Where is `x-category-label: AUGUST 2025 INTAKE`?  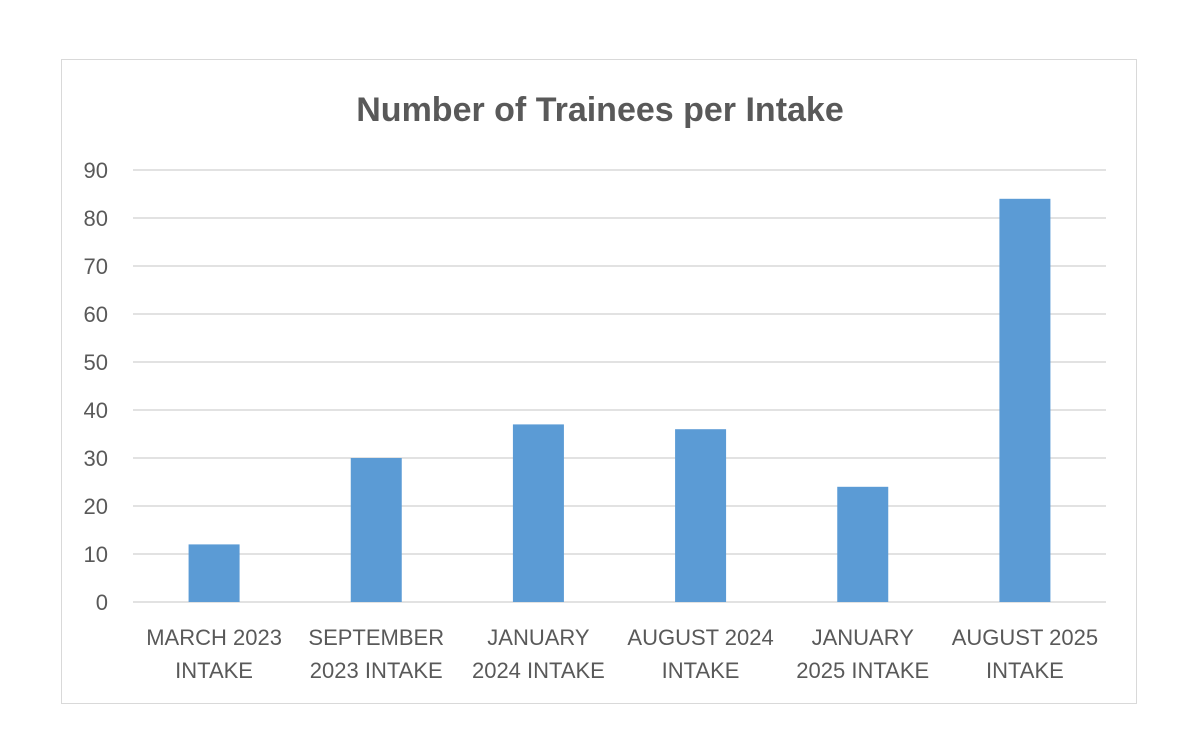
x-category-label: AUGUST 2025 INTAKE is located at coordinates (1025, 654).